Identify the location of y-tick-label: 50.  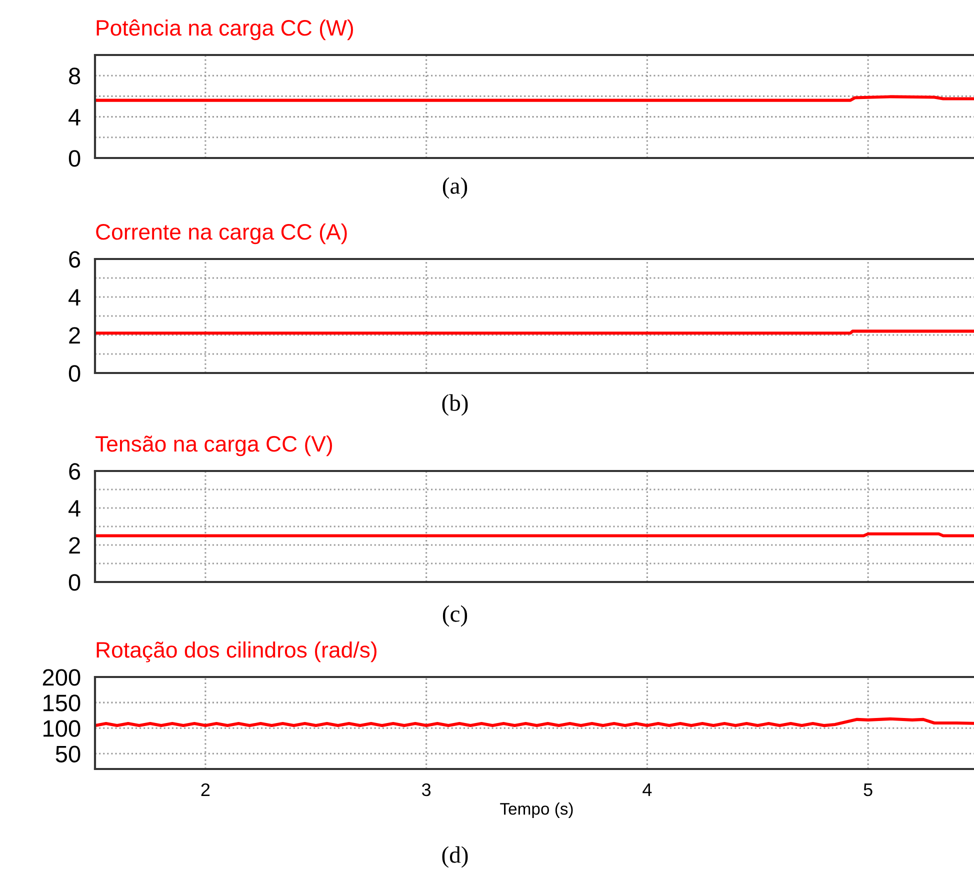
(68, 754).